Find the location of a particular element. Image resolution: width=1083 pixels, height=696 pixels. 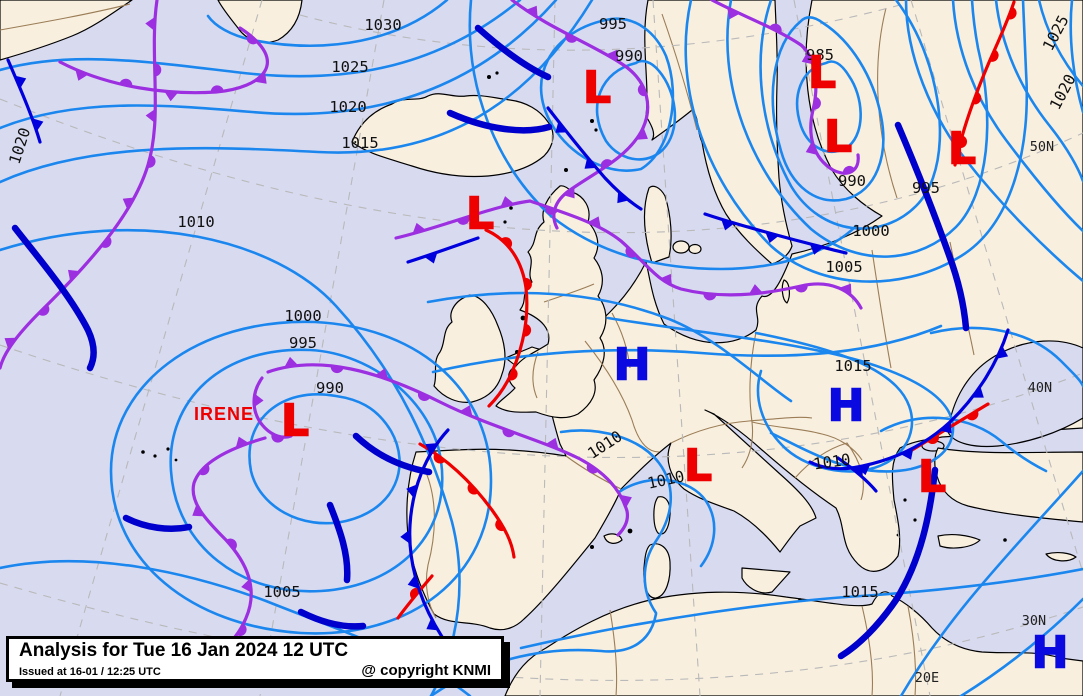

graticule-label: 50N is located at coordinates (1042, 147).